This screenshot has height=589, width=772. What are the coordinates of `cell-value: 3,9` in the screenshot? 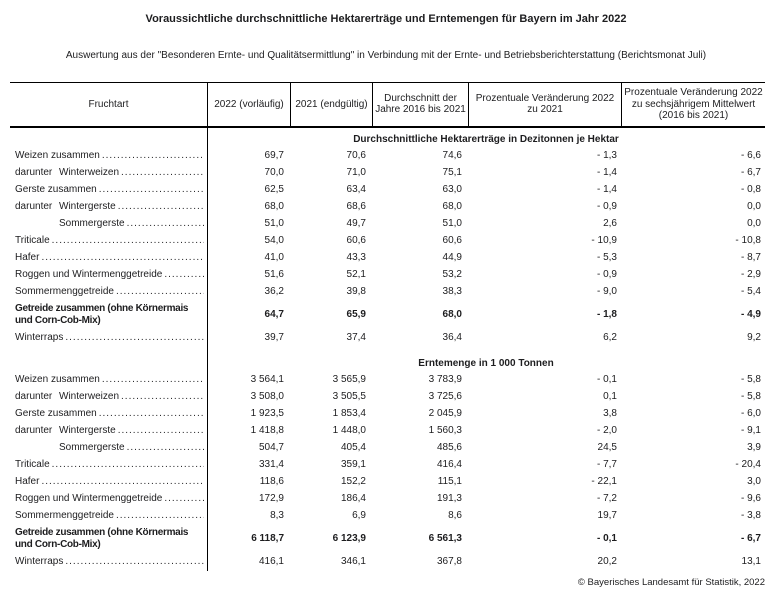 It's located at (754, 447).